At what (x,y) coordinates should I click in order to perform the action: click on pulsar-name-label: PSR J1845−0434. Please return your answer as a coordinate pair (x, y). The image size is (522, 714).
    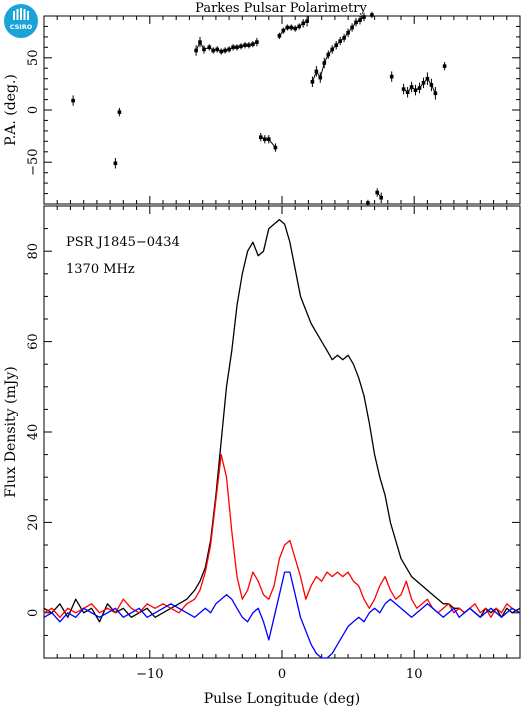
    Looking at the image, I should click on (123, 242).